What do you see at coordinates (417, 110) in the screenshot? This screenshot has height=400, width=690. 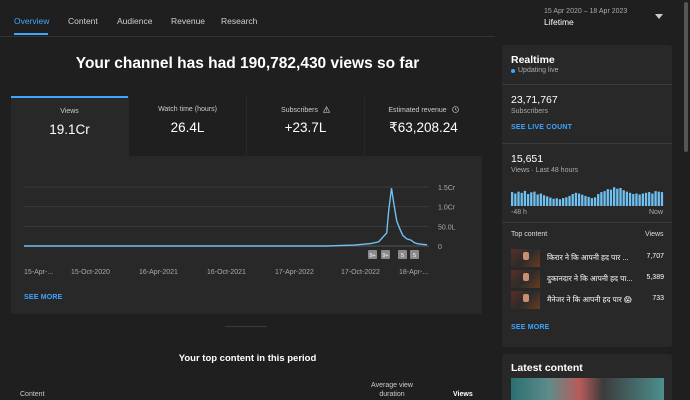 I see `metric-title-text: Estimated revenue` at bounding box center [417, 110].